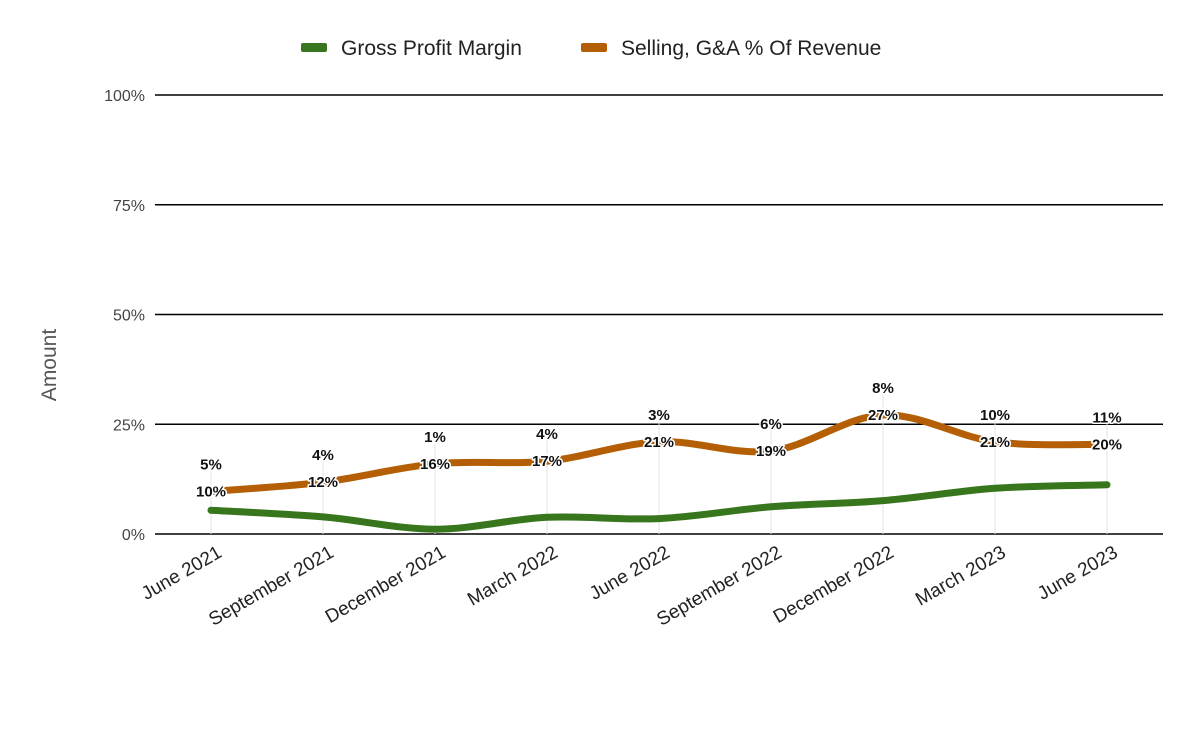  Describe the element at coordinates (435, 464) in the screenshot. I see `sga-data-label: 16%` at that location.